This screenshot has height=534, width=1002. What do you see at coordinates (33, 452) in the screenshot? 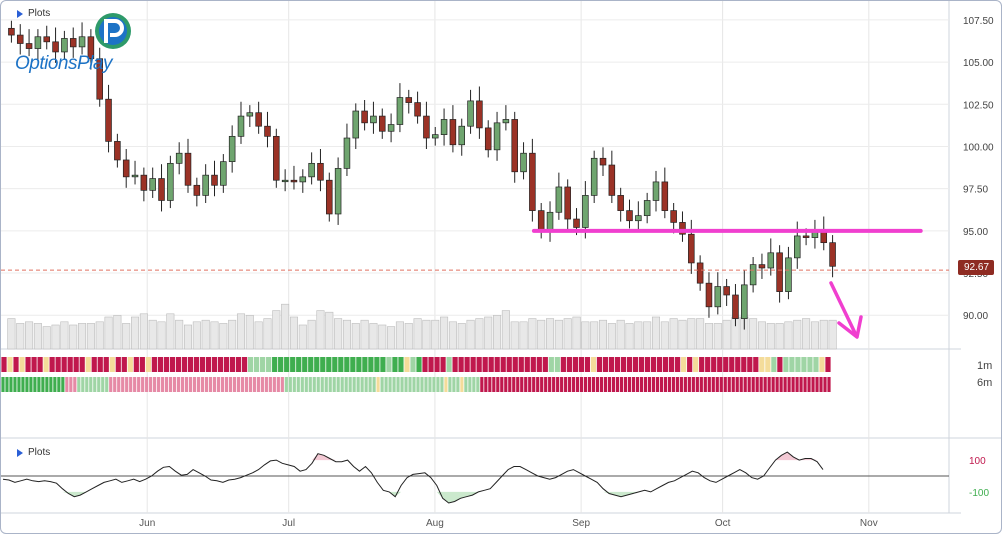
I see `oscillator-plots-toggle: Plots` at bounding box center [33, 452].